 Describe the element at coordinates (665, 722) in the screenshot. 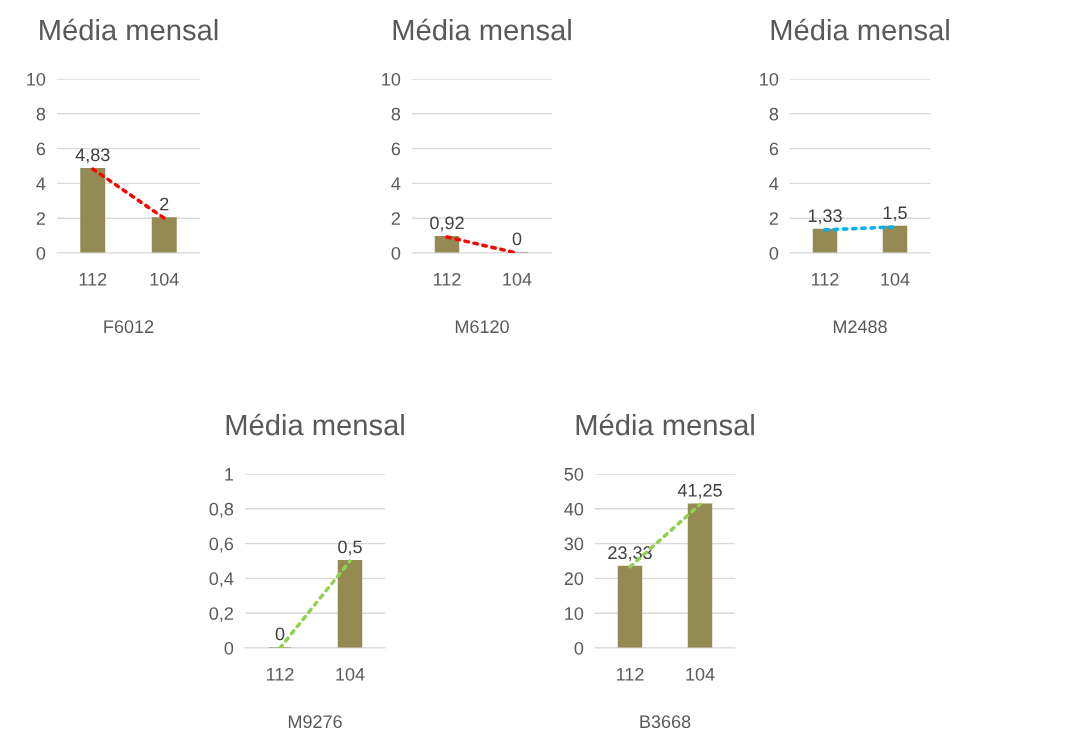

I see `x-axis-title: B3668` at that location.